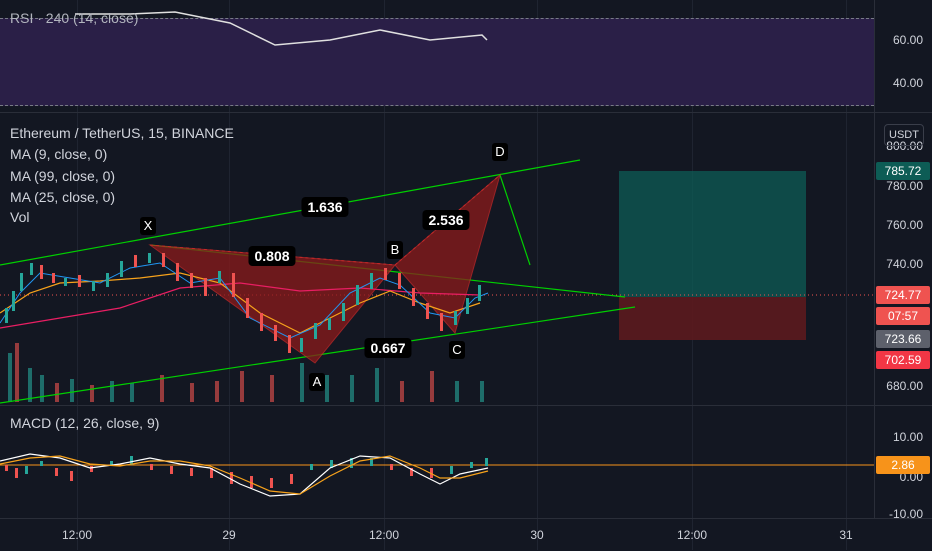  I want to click on volume-bars, so click(246, 372).